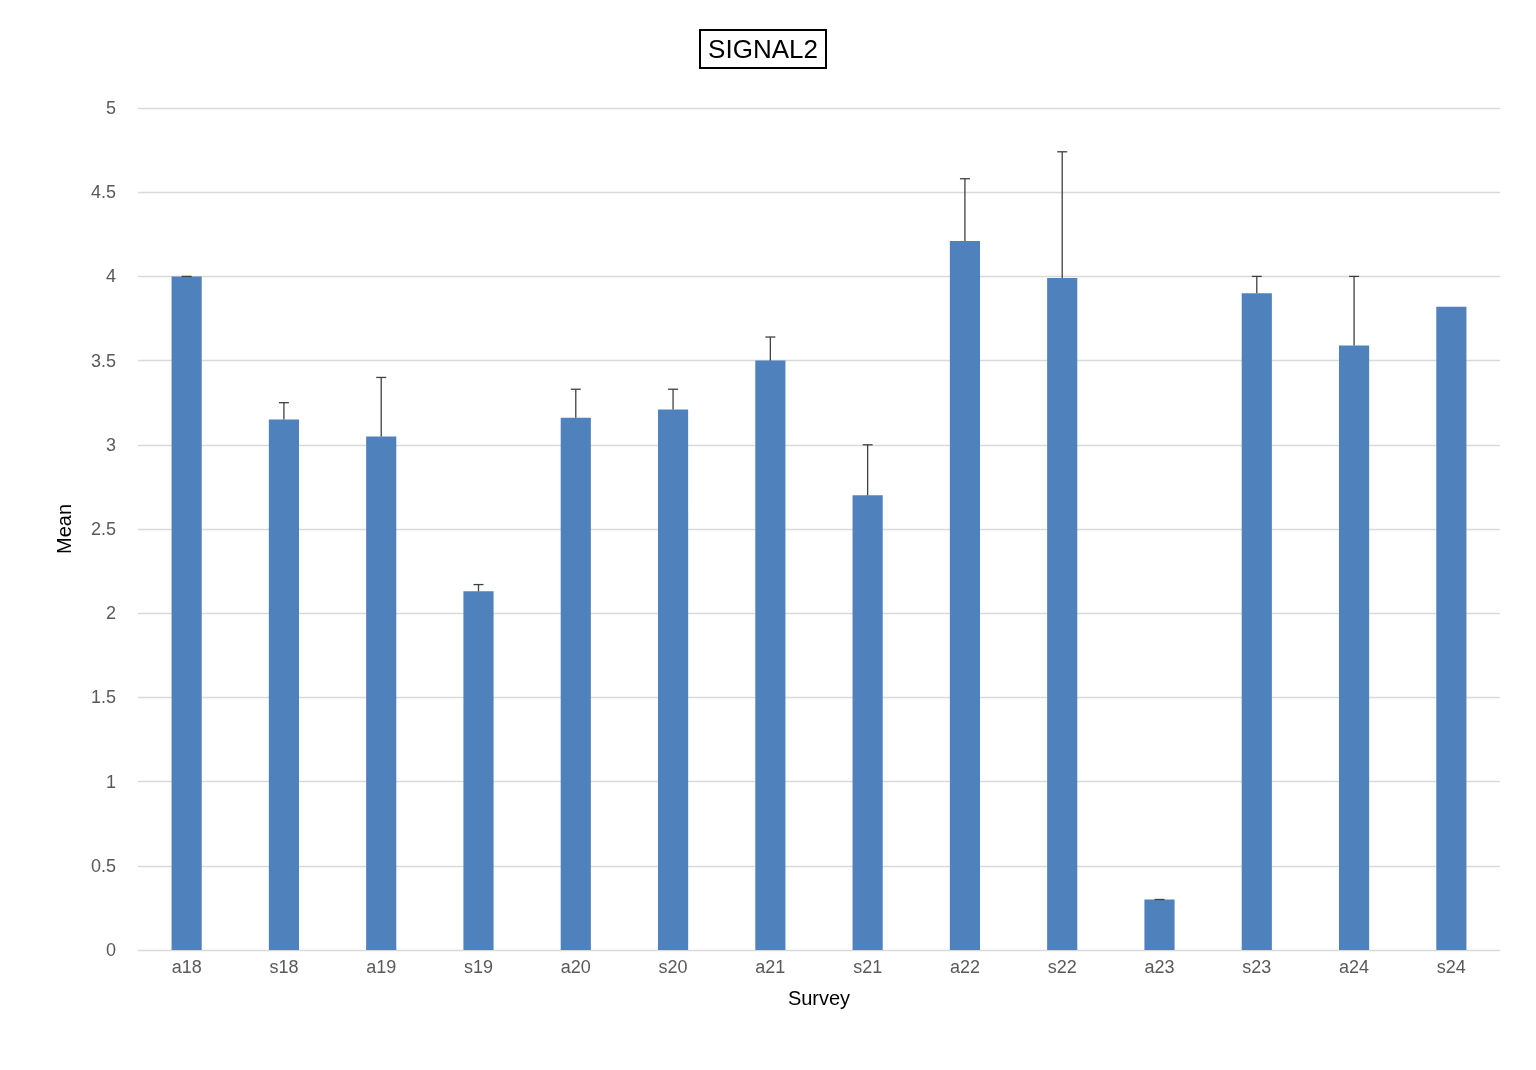 The height and width of the screenshot is (1070, 1536). Describe the element at coordinates (103, 192) in the screenshot. I see `y-tick-label: 4.5` at that location.